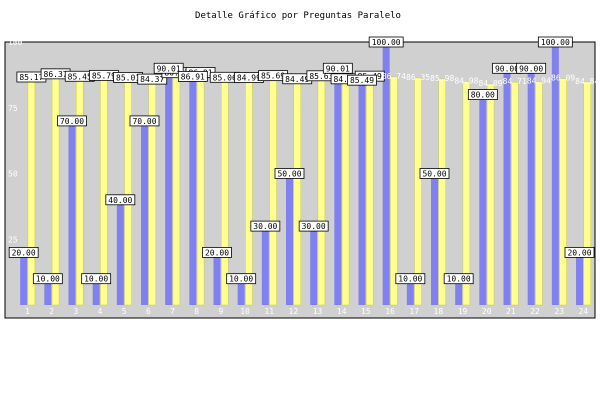 The image size is (600, 400). Describe the element at coordinates (439, 311) in the screenshot. I see `x-tick-label: 18` at that location.